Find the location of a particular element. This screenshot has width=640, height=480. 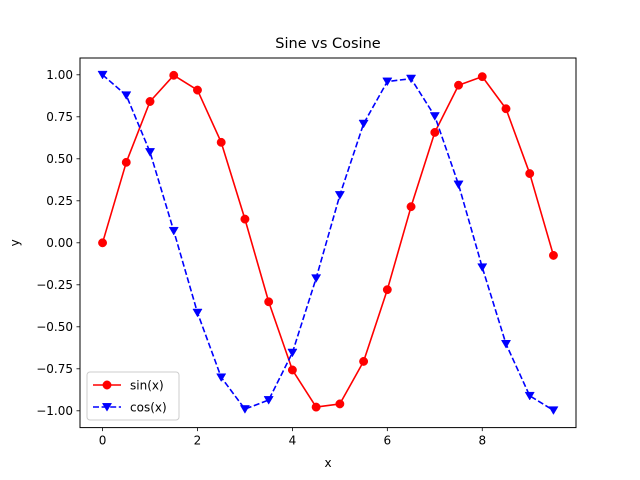

x-tick-label: 2 is located at coordinates (198, 441).